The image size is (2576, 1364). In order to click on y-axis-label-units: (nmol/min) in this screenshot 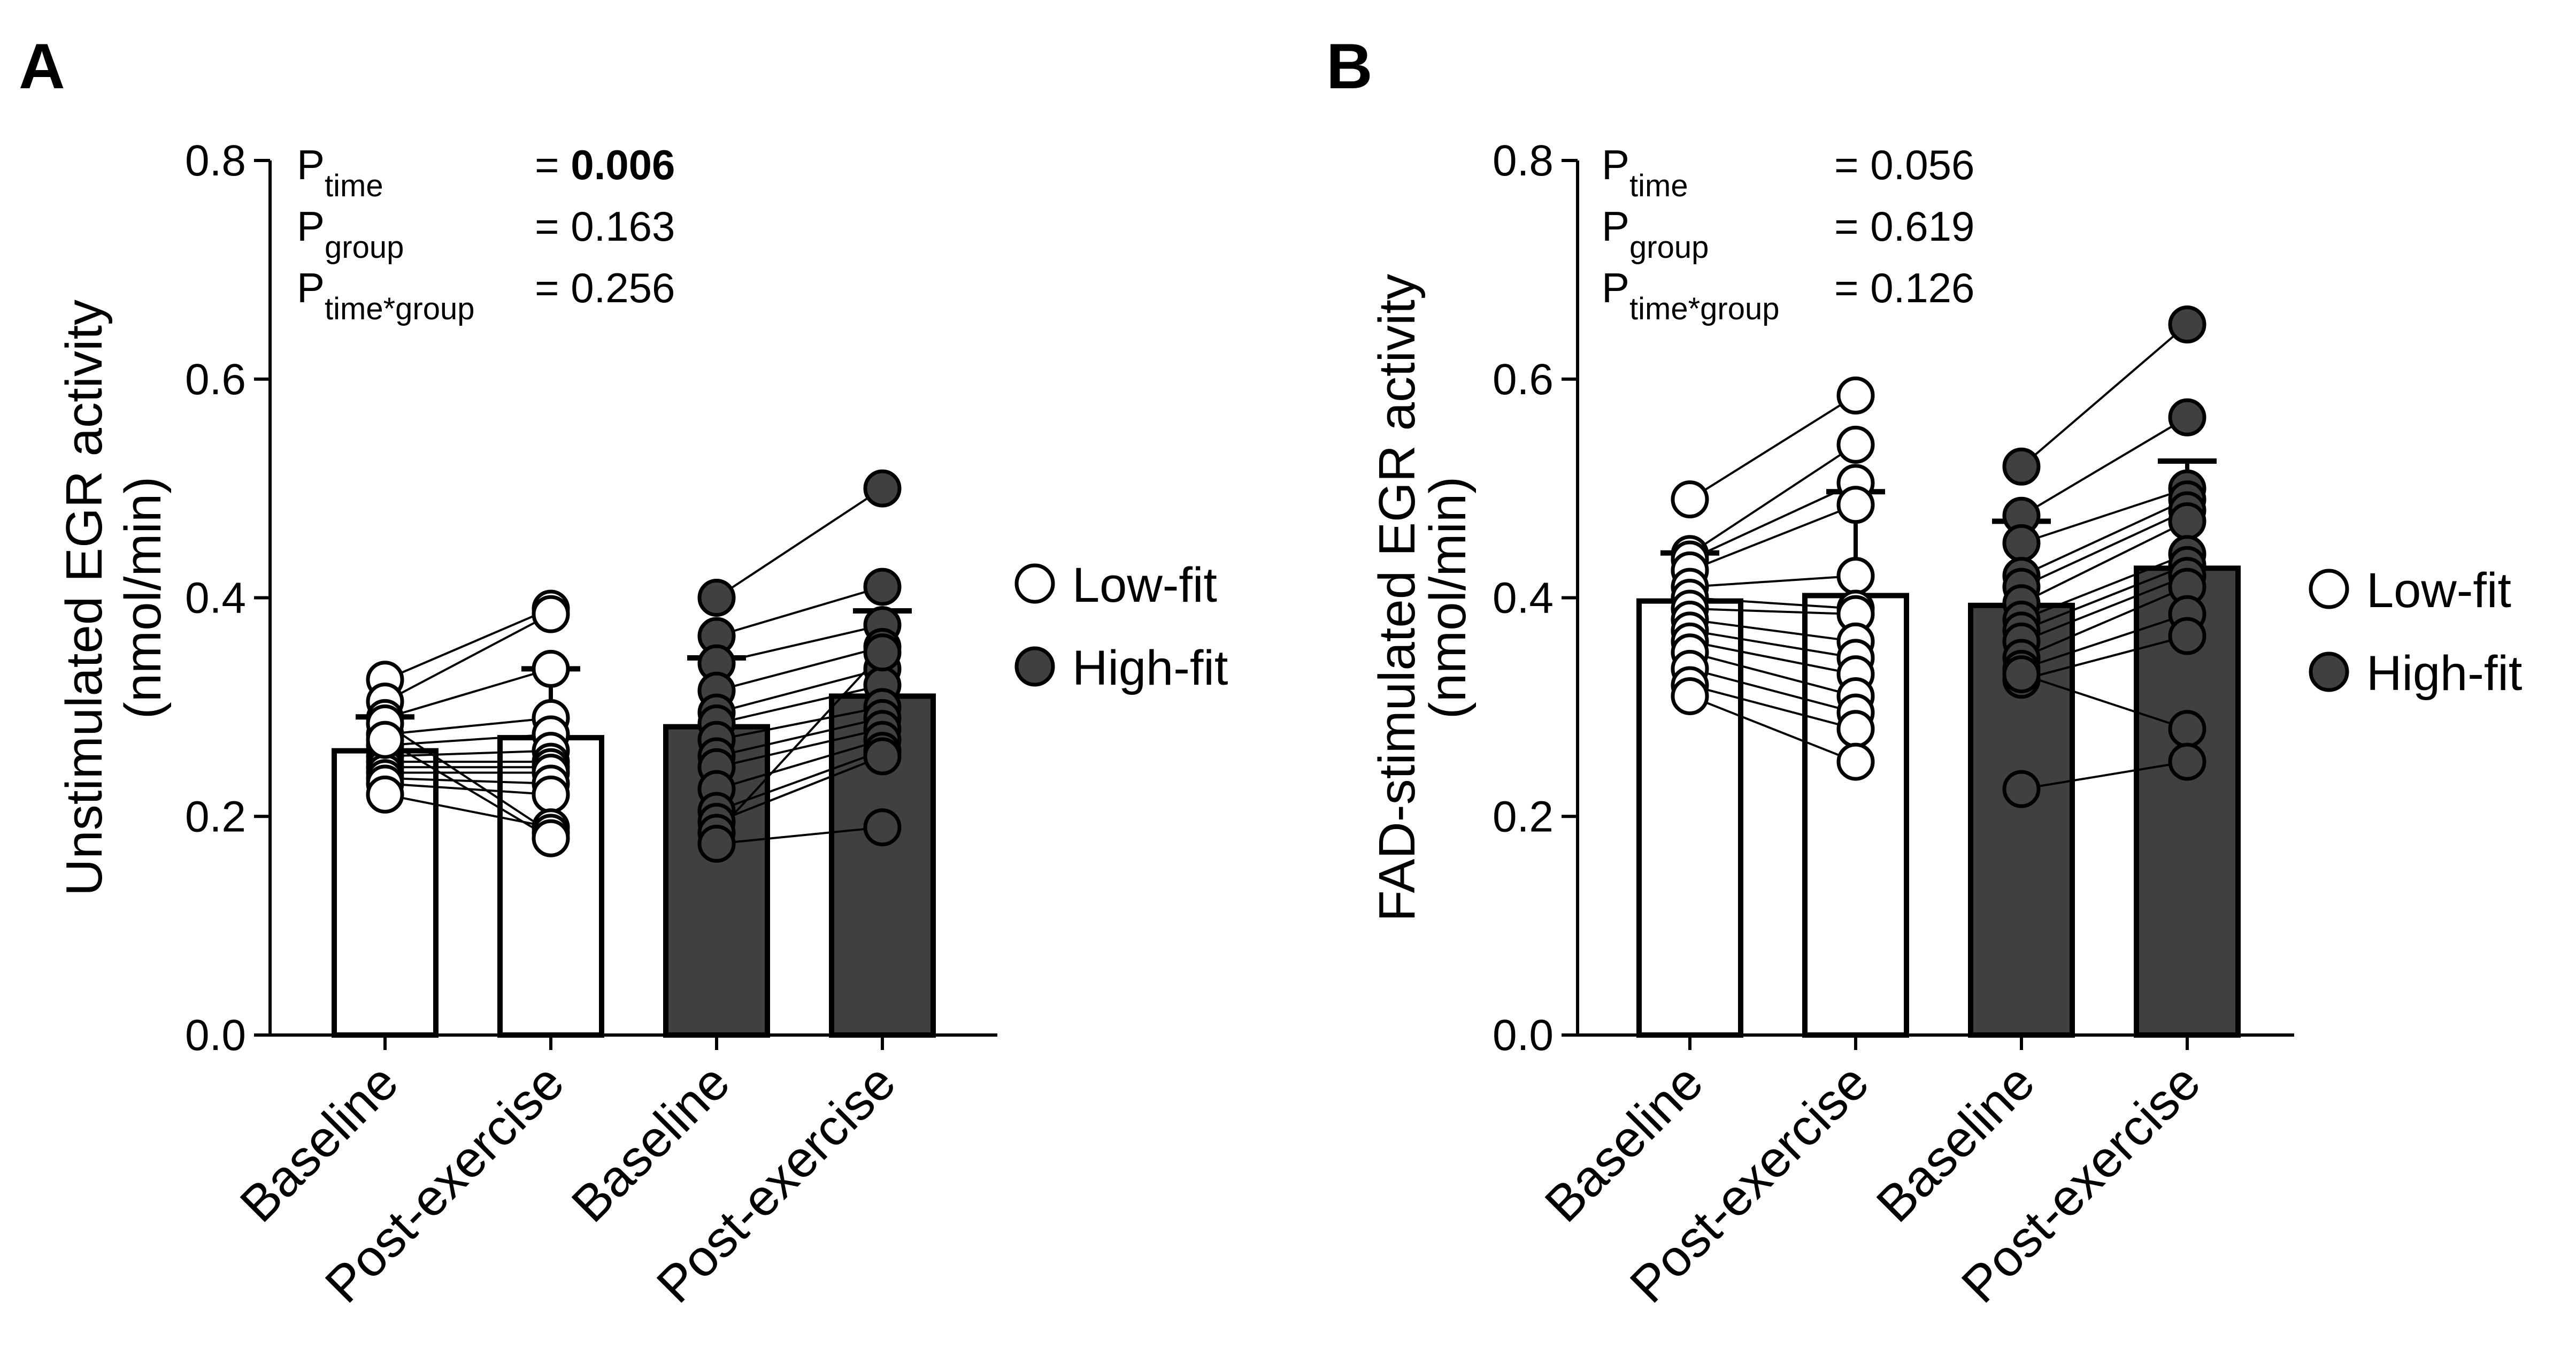, I will do `click(143, 598)`.